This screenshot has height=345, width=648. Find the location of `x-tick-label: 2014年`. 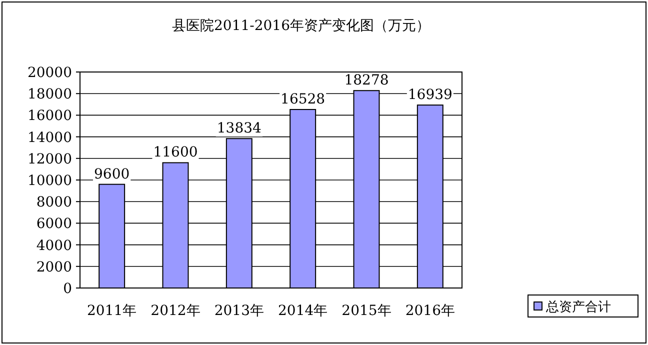

x-tick-label: 2014年 is located at coordinates (303, 311).